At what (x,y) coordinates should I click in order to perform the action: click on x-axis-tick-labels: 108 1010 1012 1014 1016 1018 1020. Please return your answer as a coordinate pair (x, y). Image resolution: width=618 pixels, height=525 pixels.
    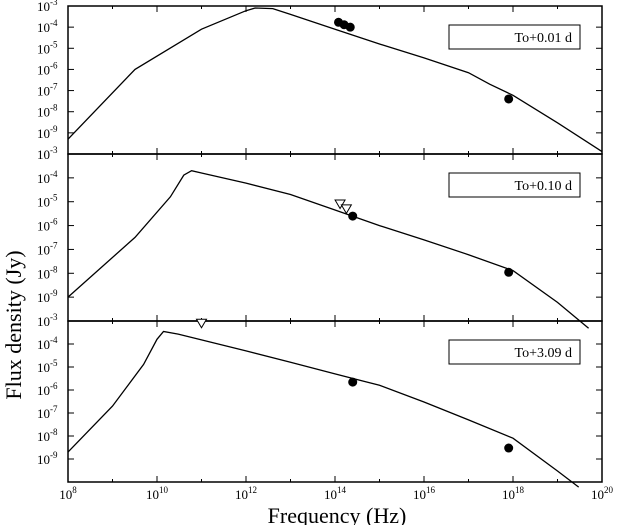
    Looking at the image, I should click on (336, 493).